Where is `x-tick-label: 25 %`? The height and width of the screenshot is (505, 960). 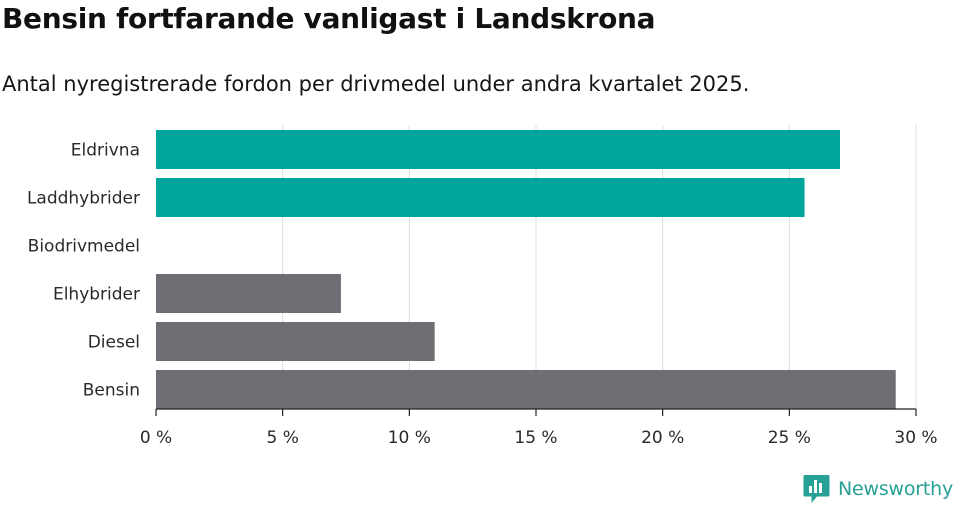 x-tick-label: 25 % is located at coordinates (789, 438).